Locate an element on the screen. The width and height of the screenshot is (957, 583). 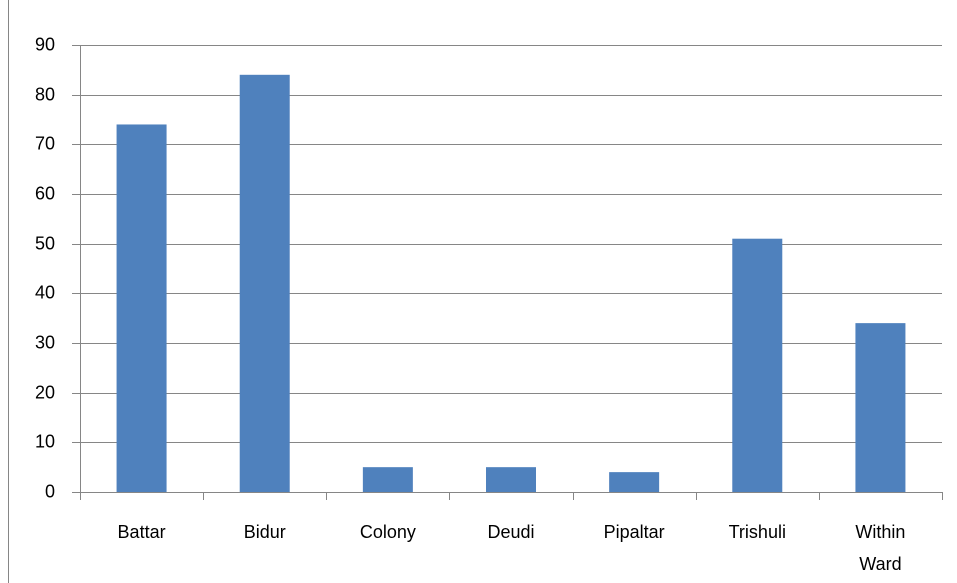
x-tick-label: Deudi is located at coordinates (510, 532).